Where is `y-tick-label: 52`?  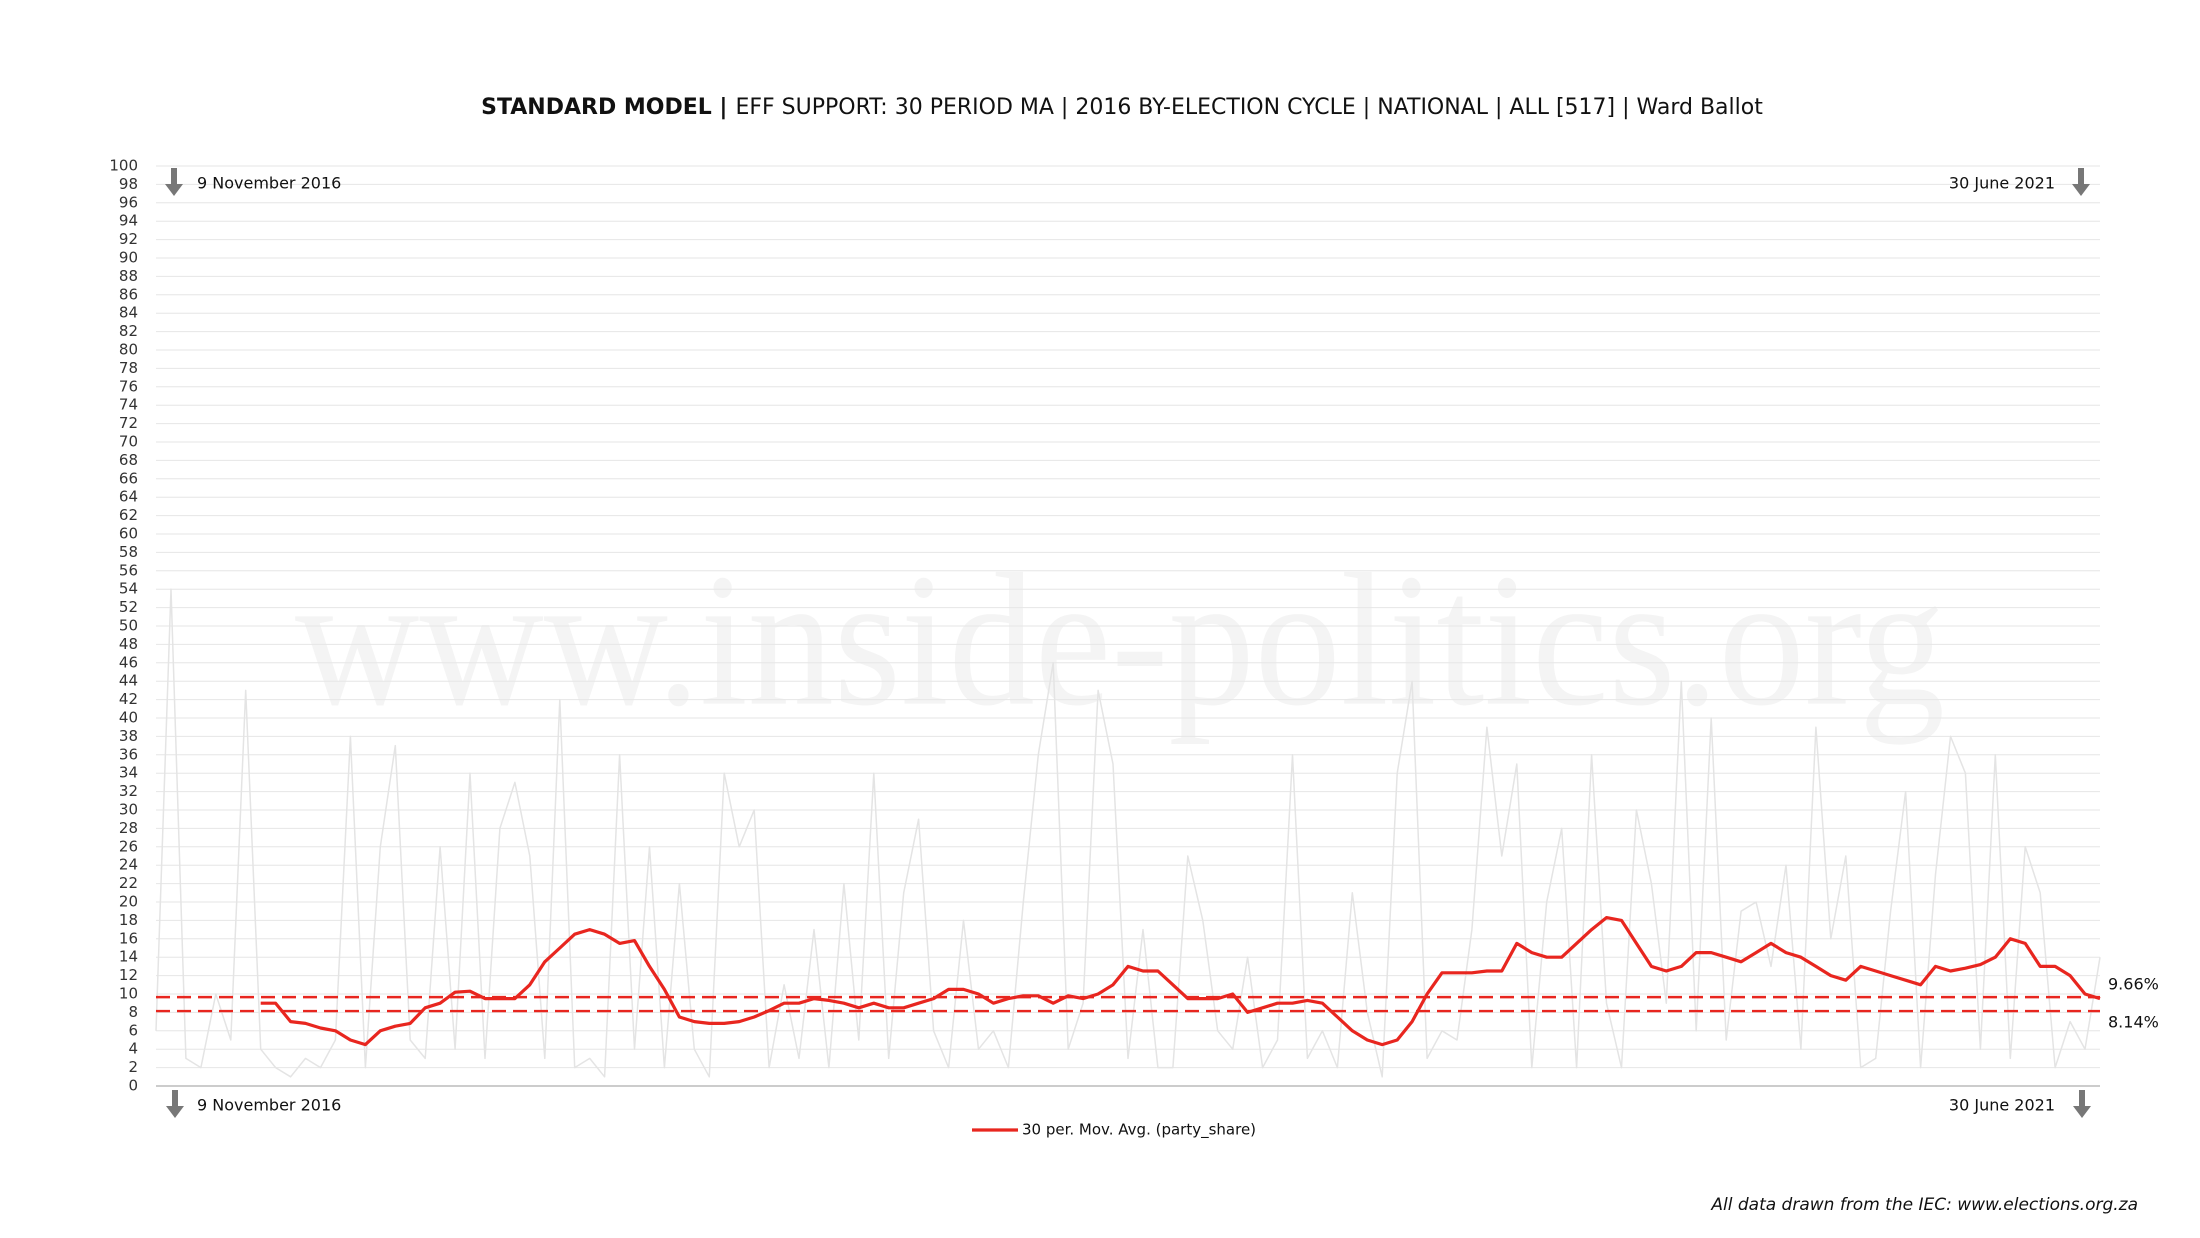 y-tick-label: 52 is located at coordinates (128, 607).